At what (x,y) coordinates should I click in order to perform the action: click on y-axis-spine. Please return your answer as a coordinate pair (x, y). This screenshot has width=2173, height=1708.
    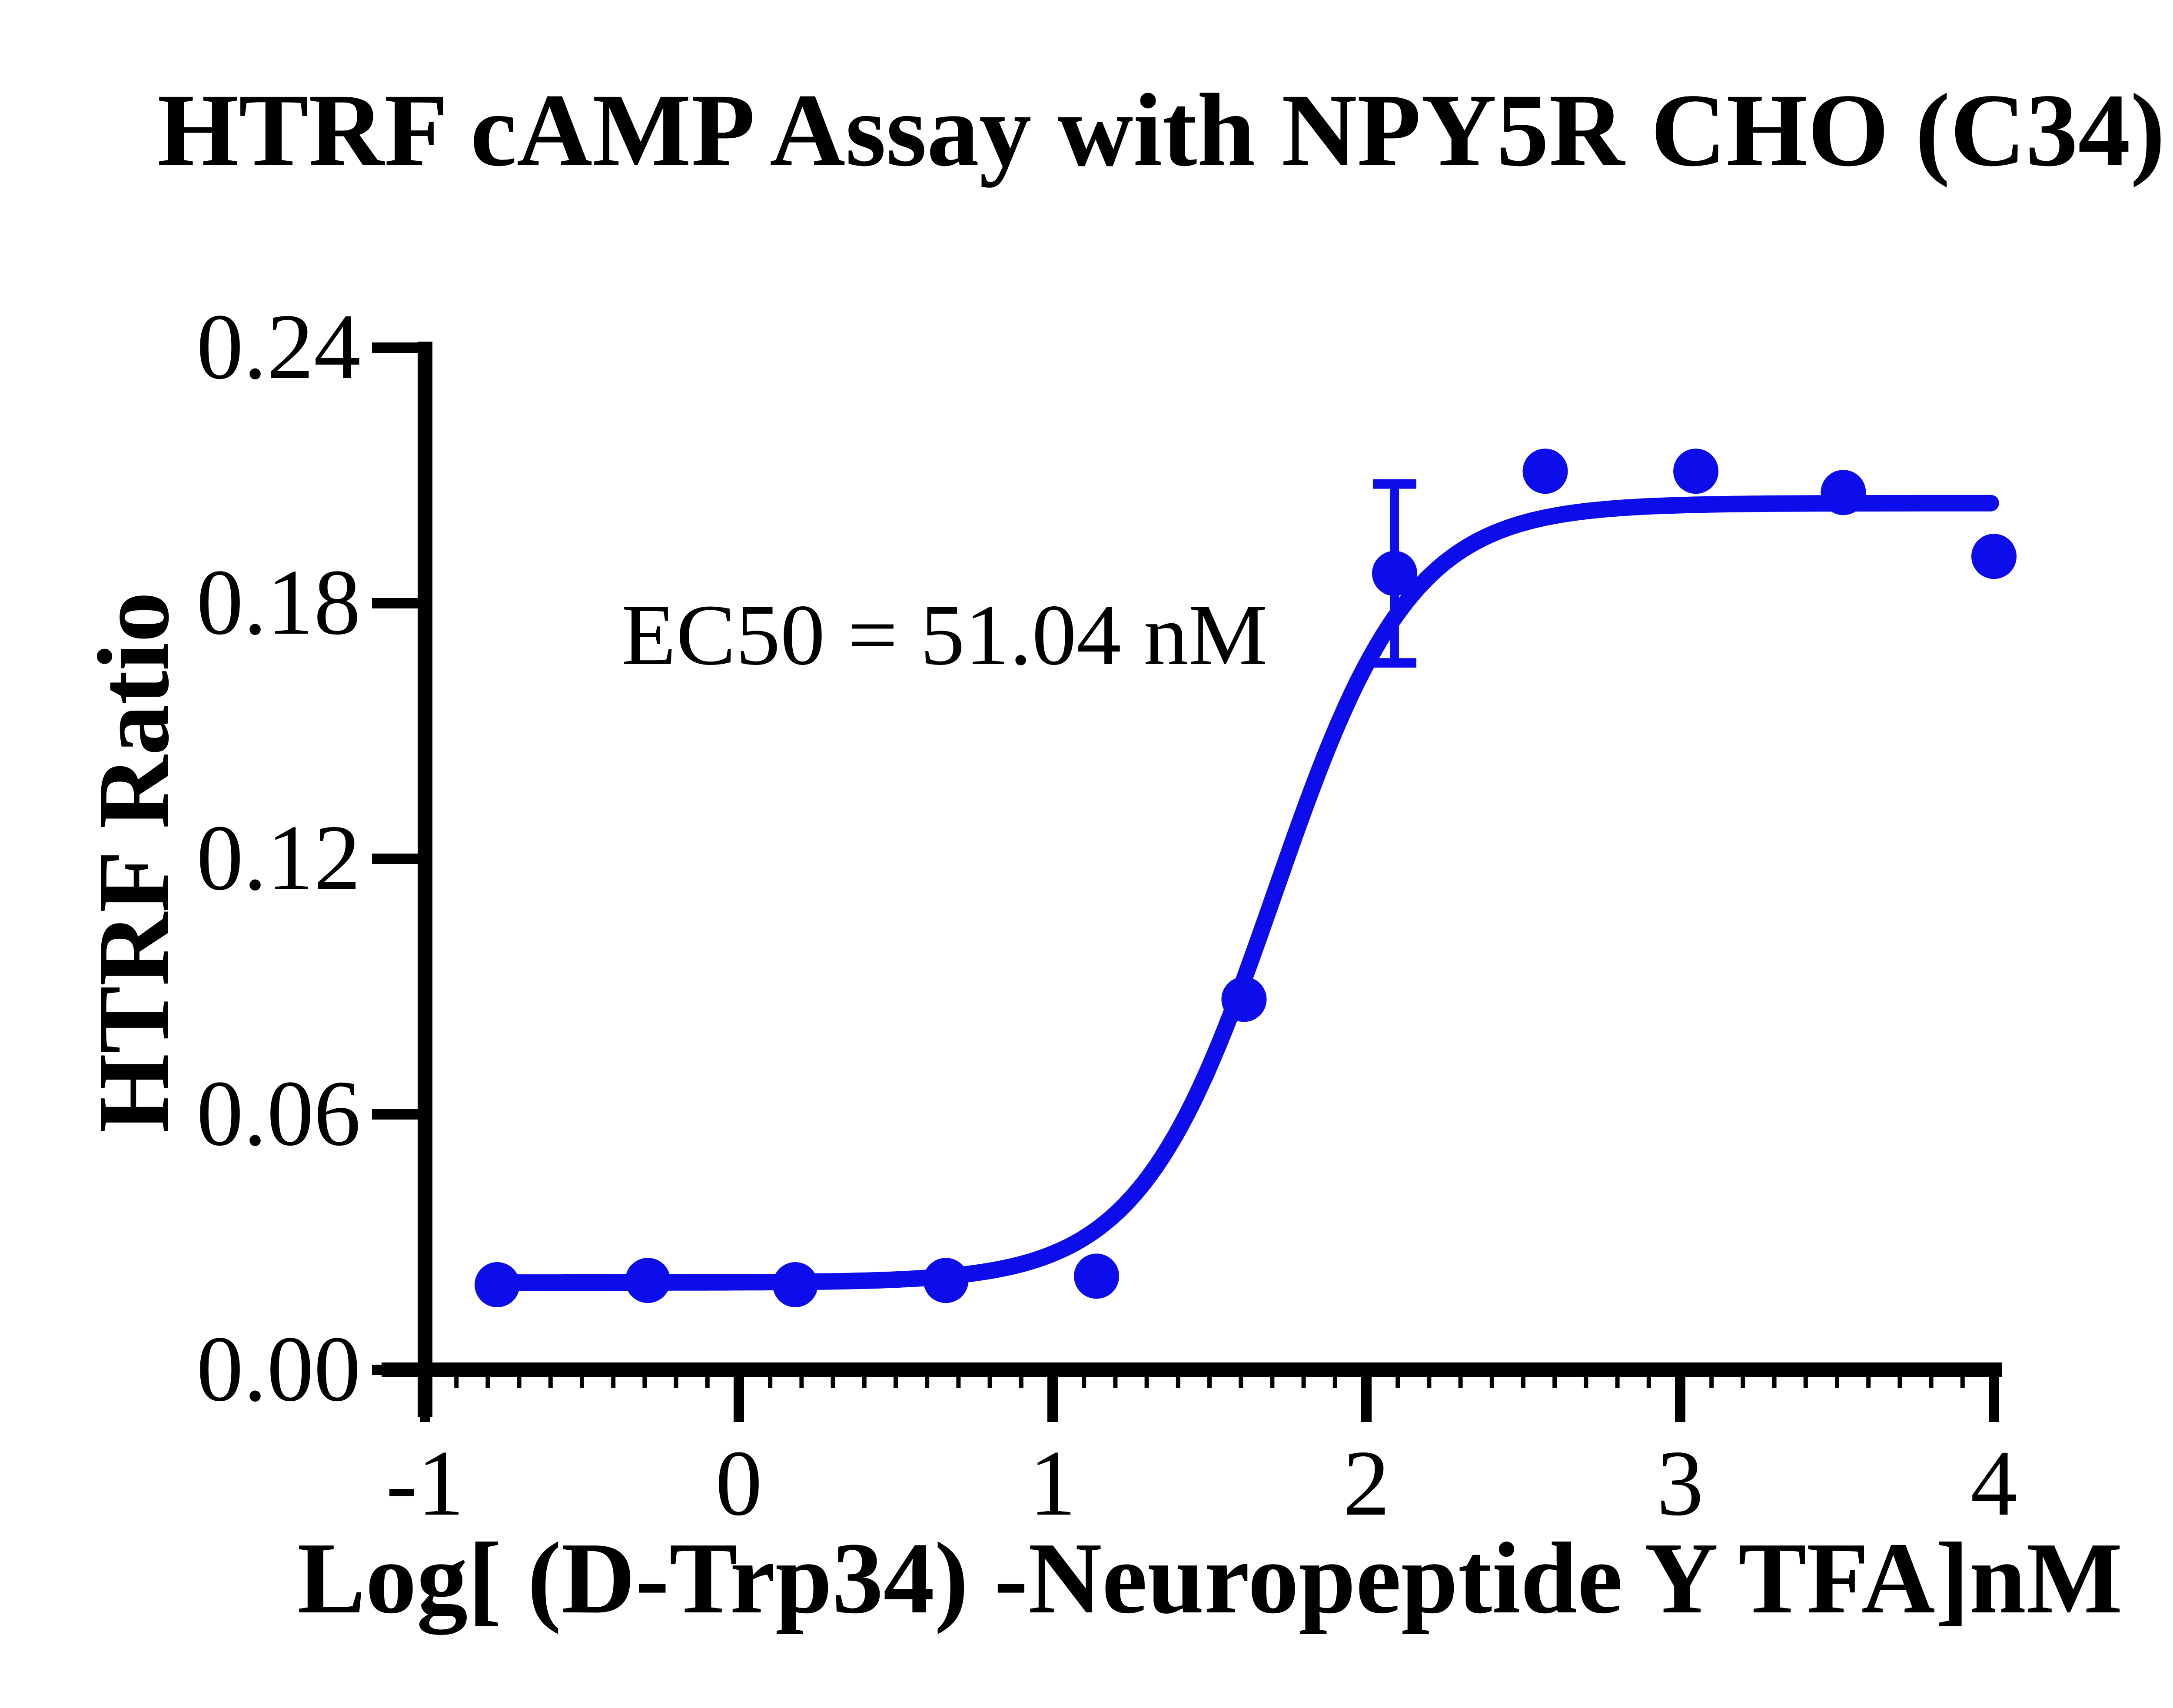
    Looking at the image, I should click on (425, 879).